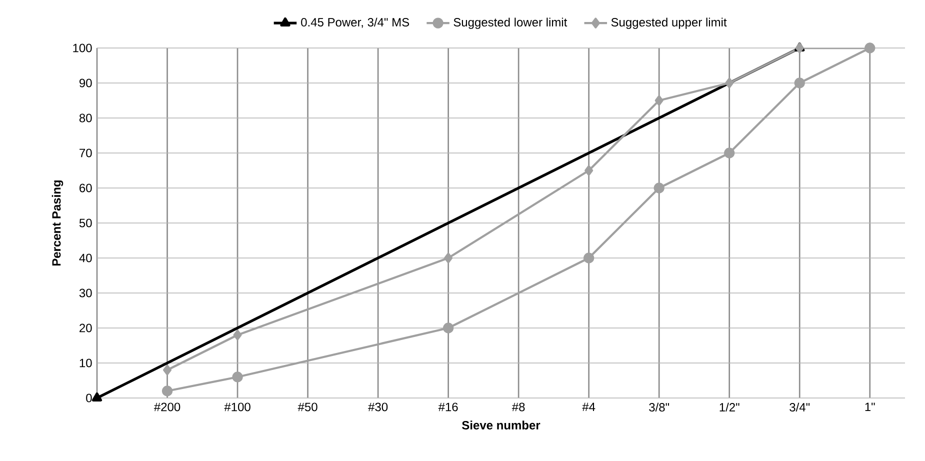  I want to click on y-tick-label: 70, so click(86, 153).